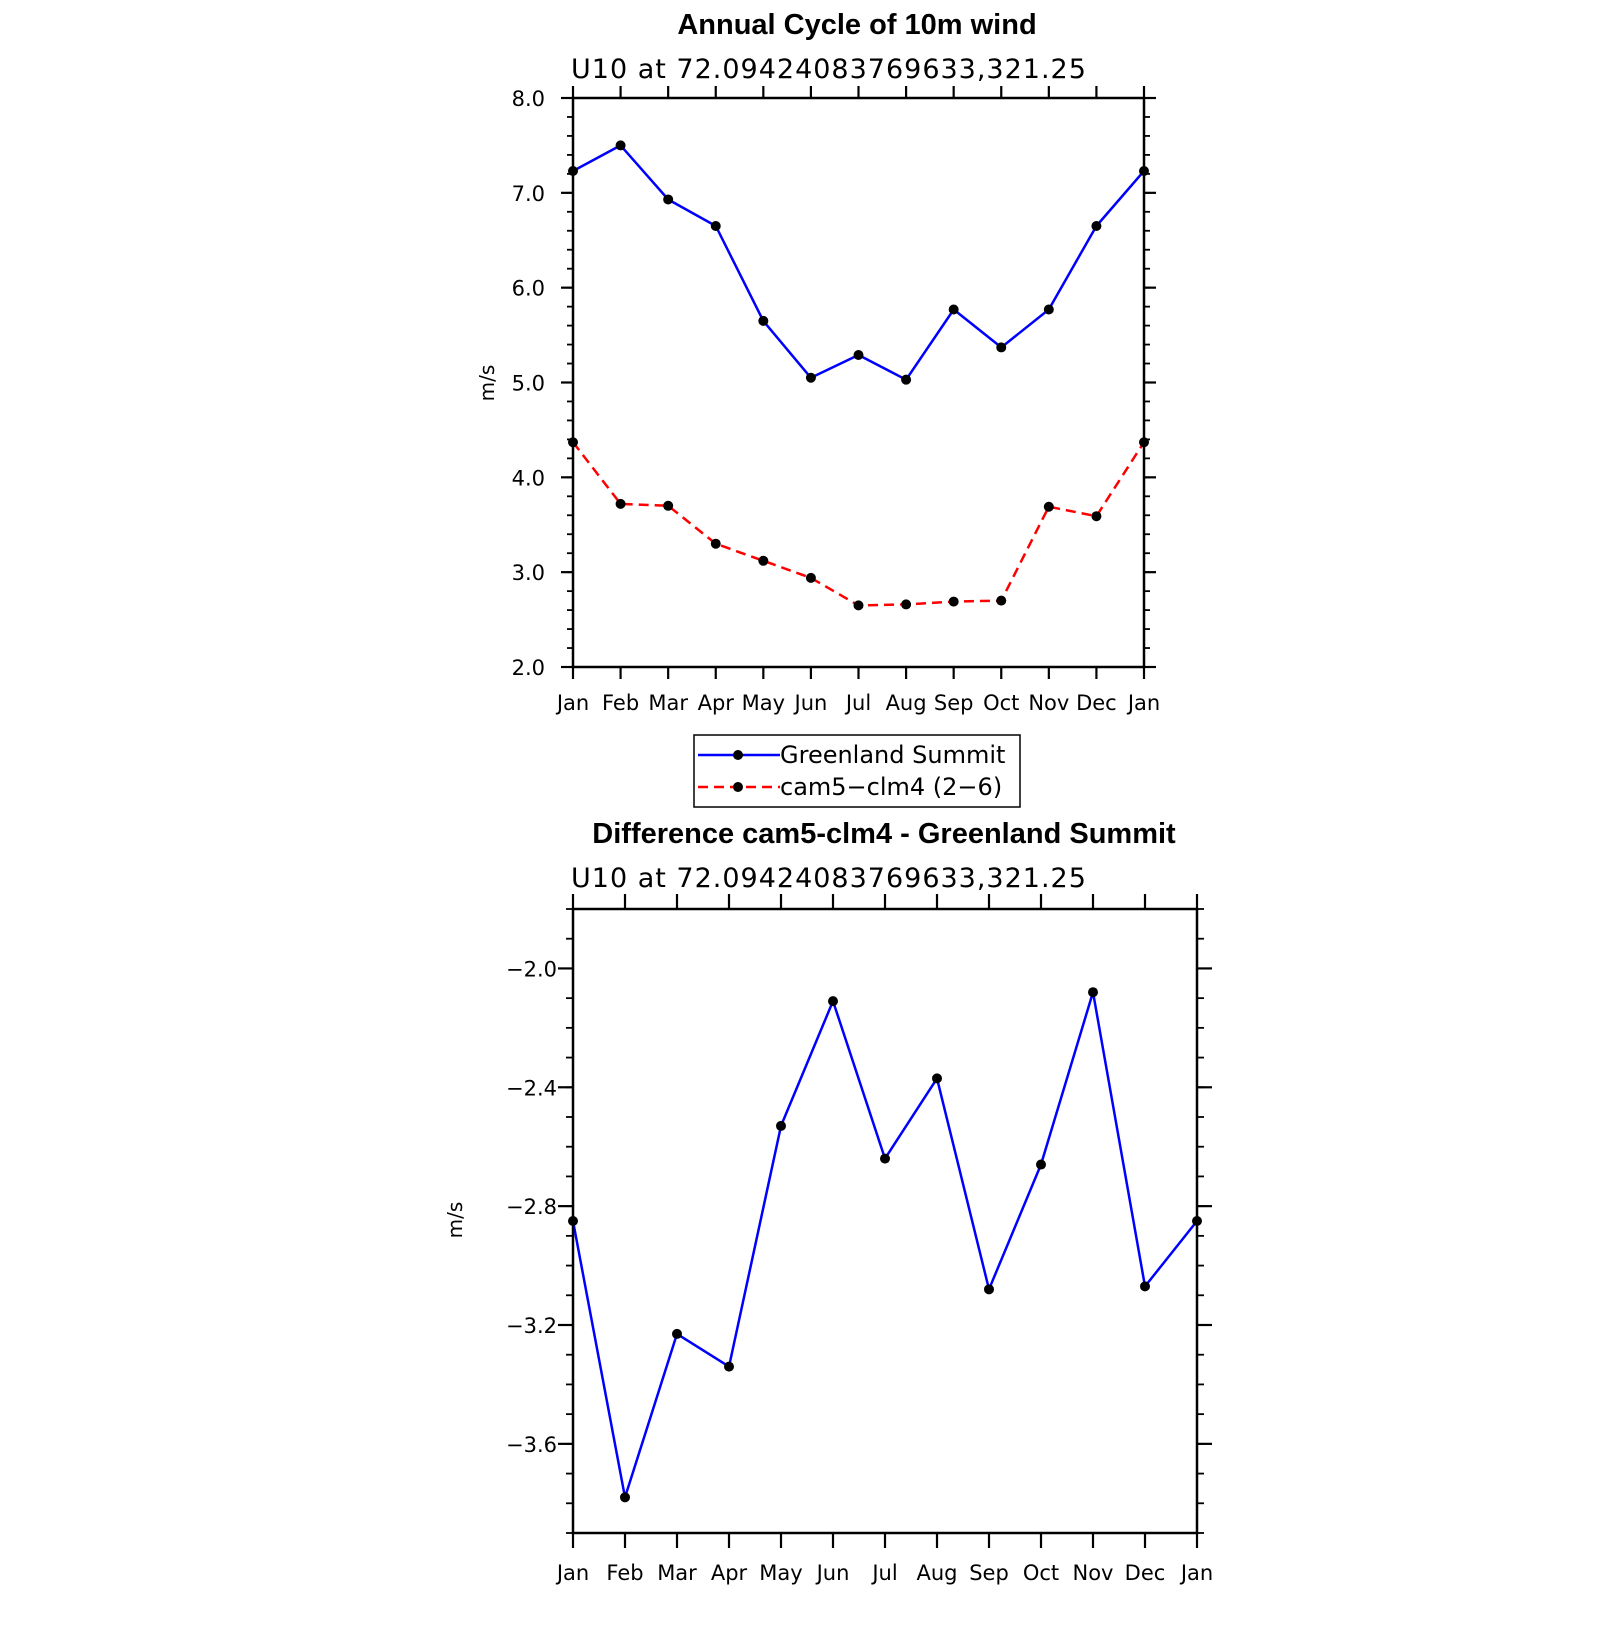  What do you see at coordinates (1145, 1573) in the screenshot?
I see `chart2-x-tick-label: Dec` at bounding box center [1145, 1573].